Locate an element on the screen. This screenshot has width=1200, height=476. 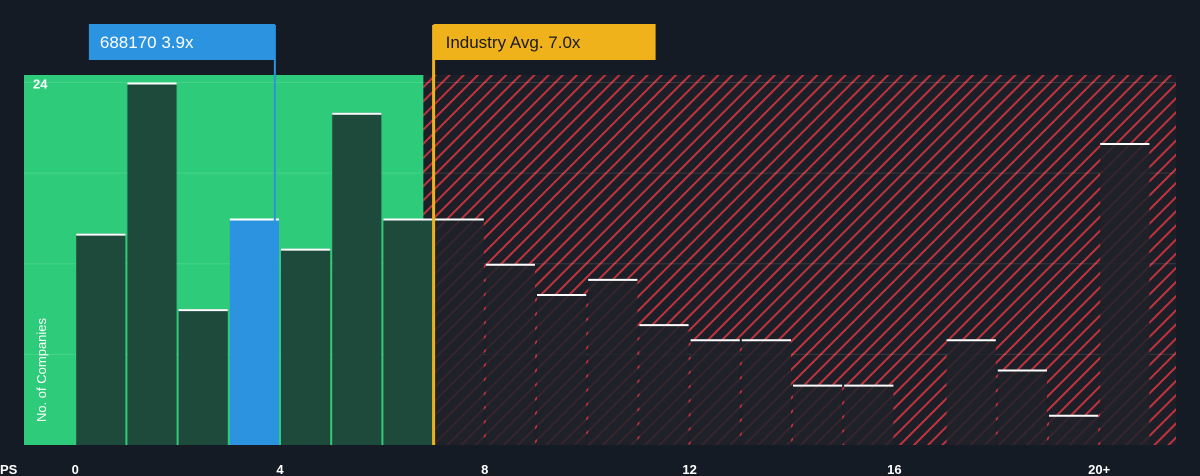
company-callout-label: 688170 3.9x is located at coordinates (147, 42).